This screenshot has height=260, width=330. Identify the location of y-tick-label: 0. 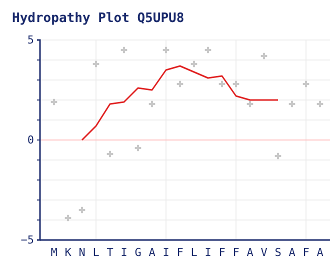
(30, 140).